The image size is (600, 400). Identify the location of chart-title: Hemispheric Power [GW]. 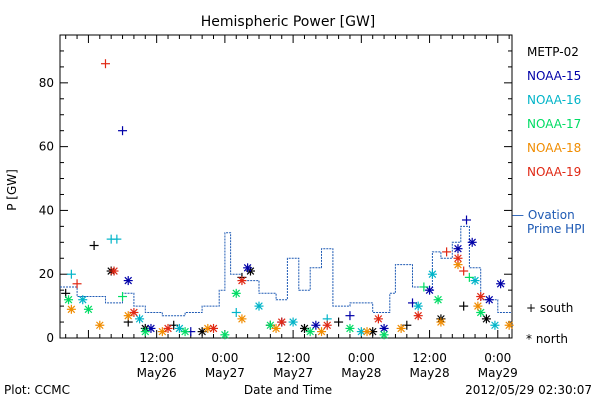
(288, 22).